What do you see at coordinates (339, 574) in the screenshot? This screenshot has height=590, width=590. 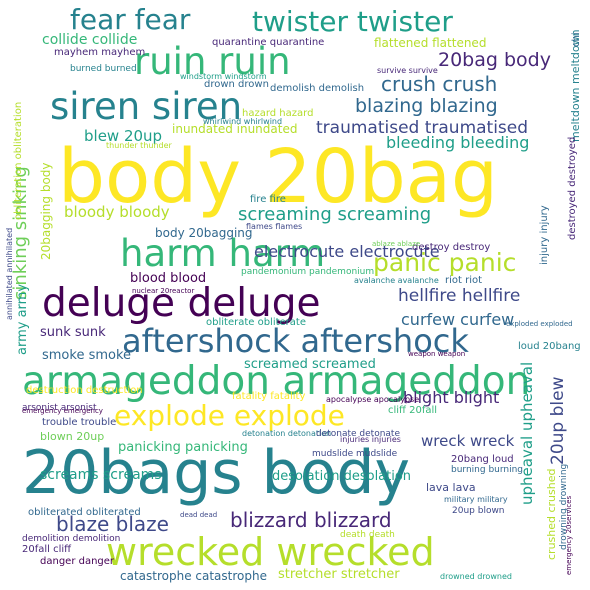 I see `word-stretcher: stretcher stretcher` at bounding box center [339, 574].